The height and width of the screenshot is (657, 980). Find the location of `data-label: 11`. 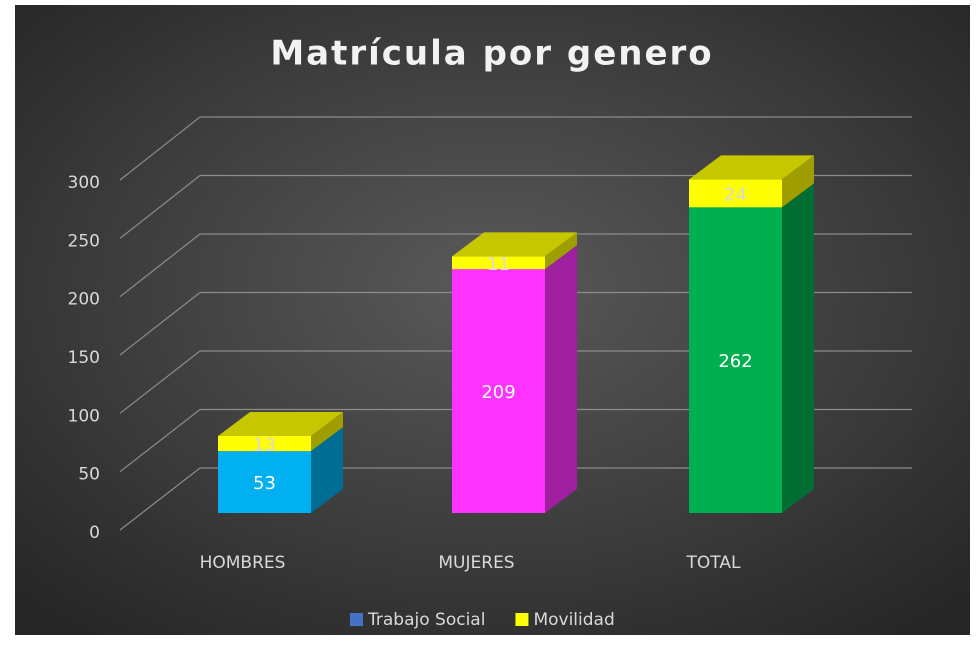

data-label: 11 is located at coordinates (498, 264).